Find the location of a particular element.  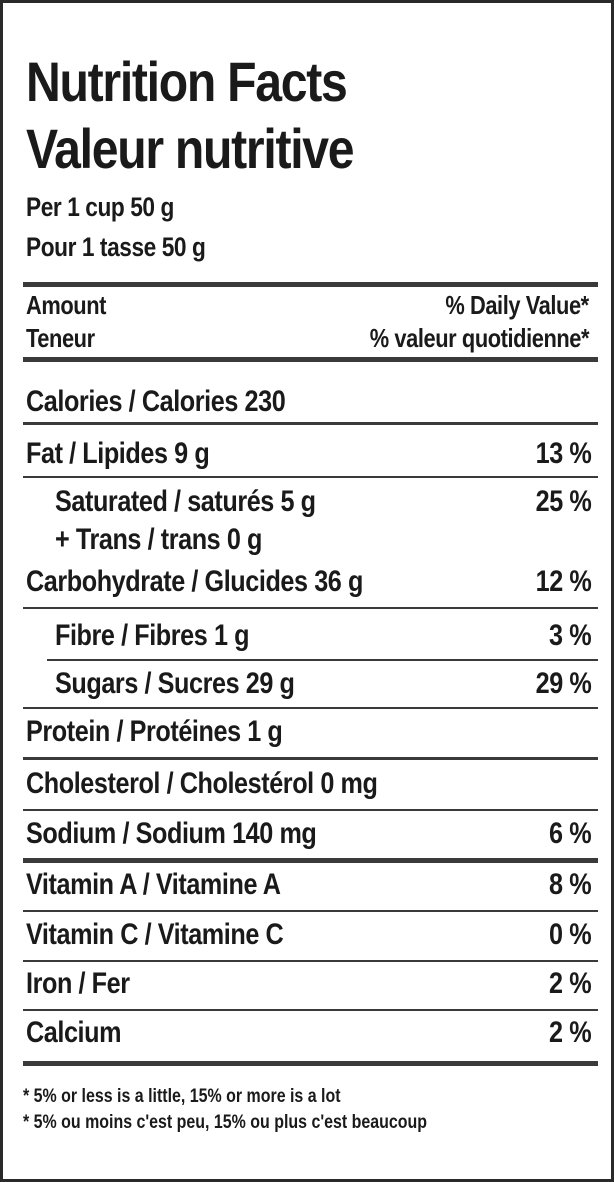

cholesterol-row: Cholesterol / Cholestérol 0 mg is located at coordinates (202, 783).